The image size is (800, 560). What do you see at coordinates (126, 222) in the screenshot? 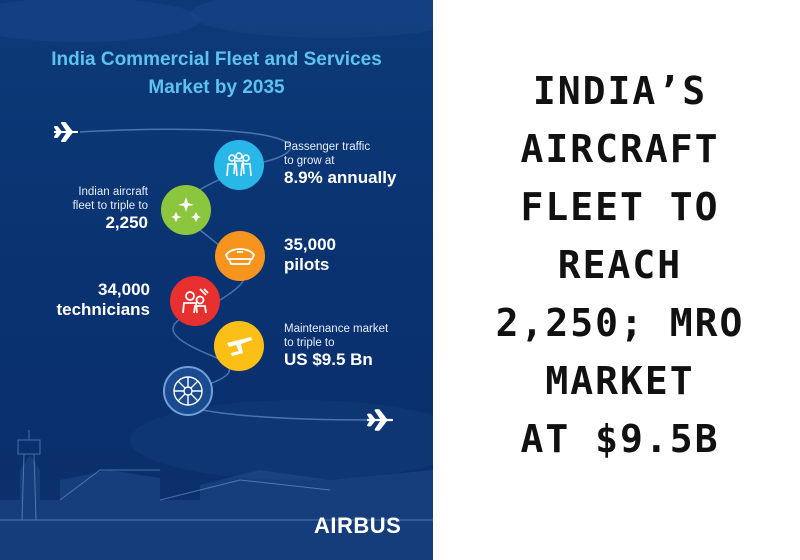
I see `fleet-stat-value: 2,250` at bounding box center [126, 222].